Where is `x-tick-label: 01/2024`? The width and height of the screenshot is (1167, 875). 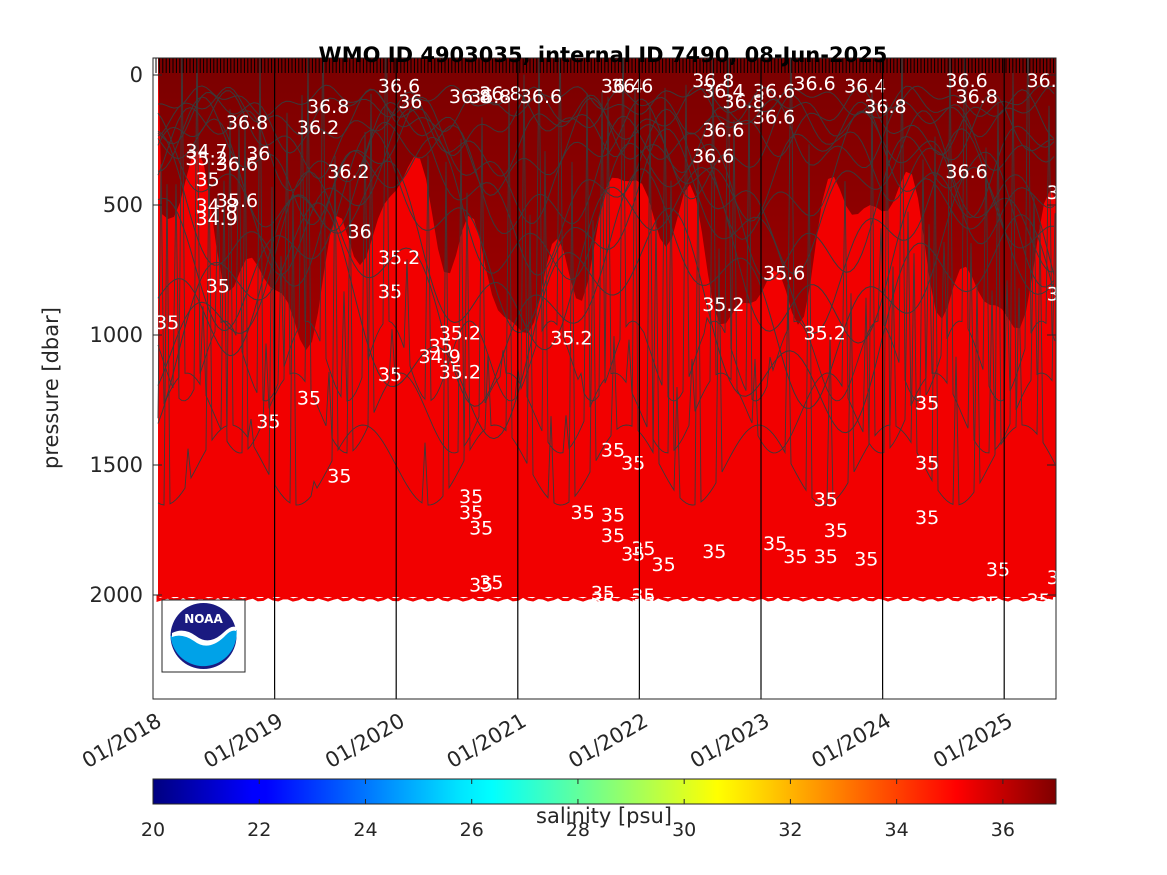 x-tick-label: 01/2024 is located at coordinates (852, 741).